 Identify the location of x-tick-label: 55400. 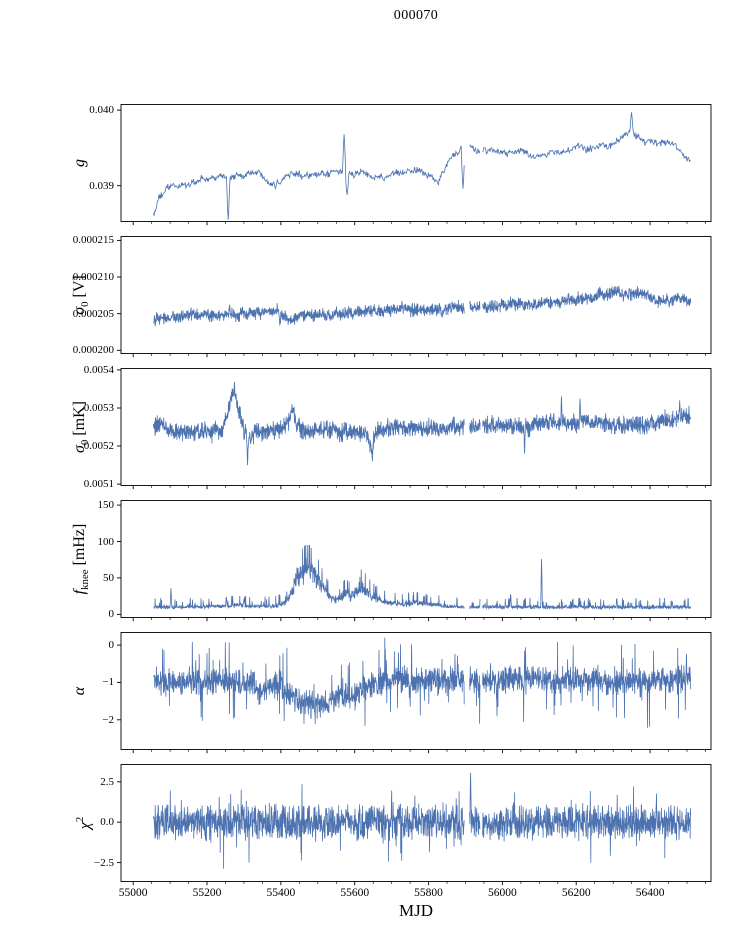
(281, 893).